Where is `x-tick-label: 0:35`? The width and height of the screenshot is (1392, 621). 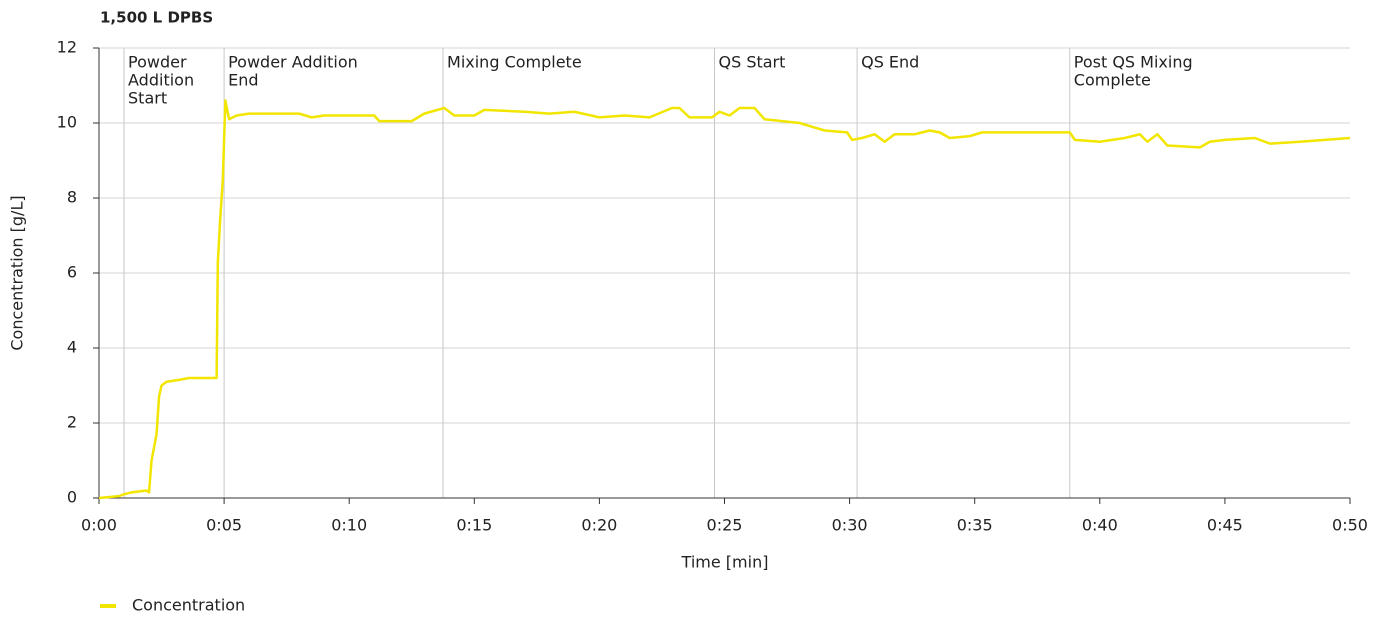
x-tick-label: 0:35 is located at coordinates (975, 525).